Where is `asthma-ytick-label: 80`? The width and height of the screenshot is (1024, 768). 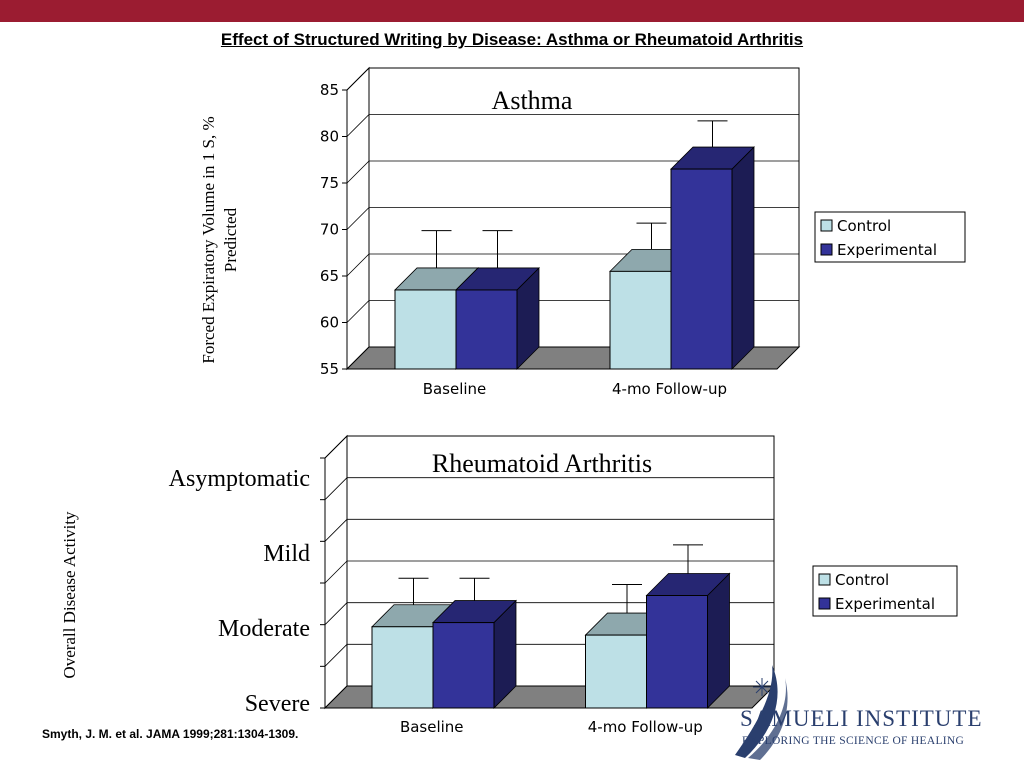 asthma-ytick-label: 80 is located at coordinates (329, 137).